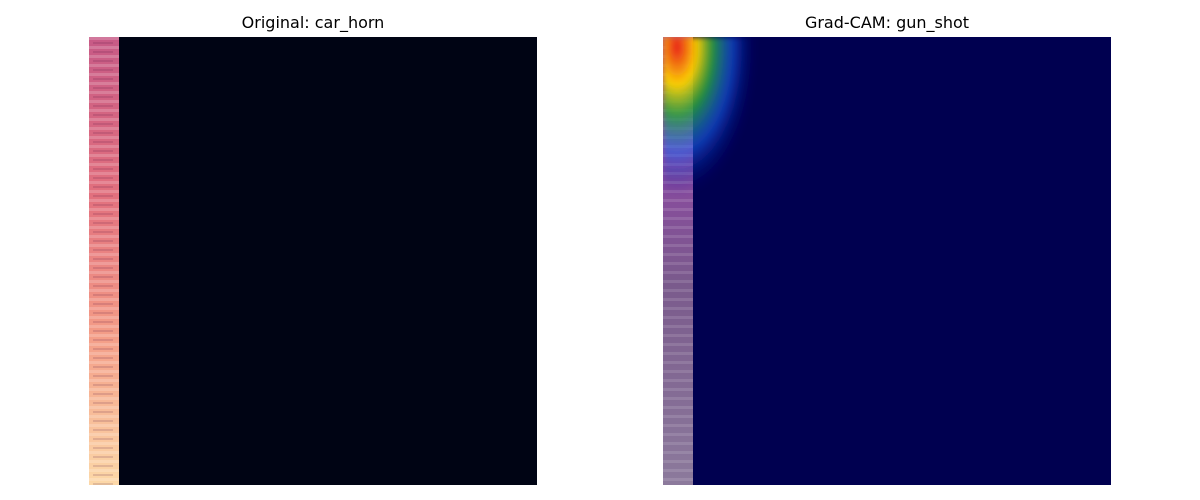 This screenshot has height=500, width=1200. What do you see at coordinates (887, 22) in the screenshot?
I see `gradcam-title: Grad-CAM: gun_shot` at bounding box center [887, 22].